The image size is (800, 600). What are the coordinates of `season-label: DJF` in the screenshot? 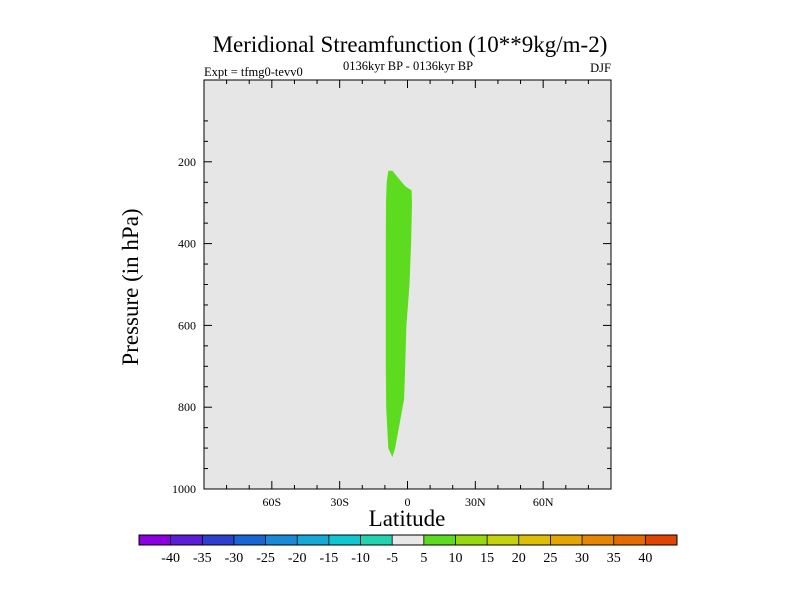 It's located at (600, 68).